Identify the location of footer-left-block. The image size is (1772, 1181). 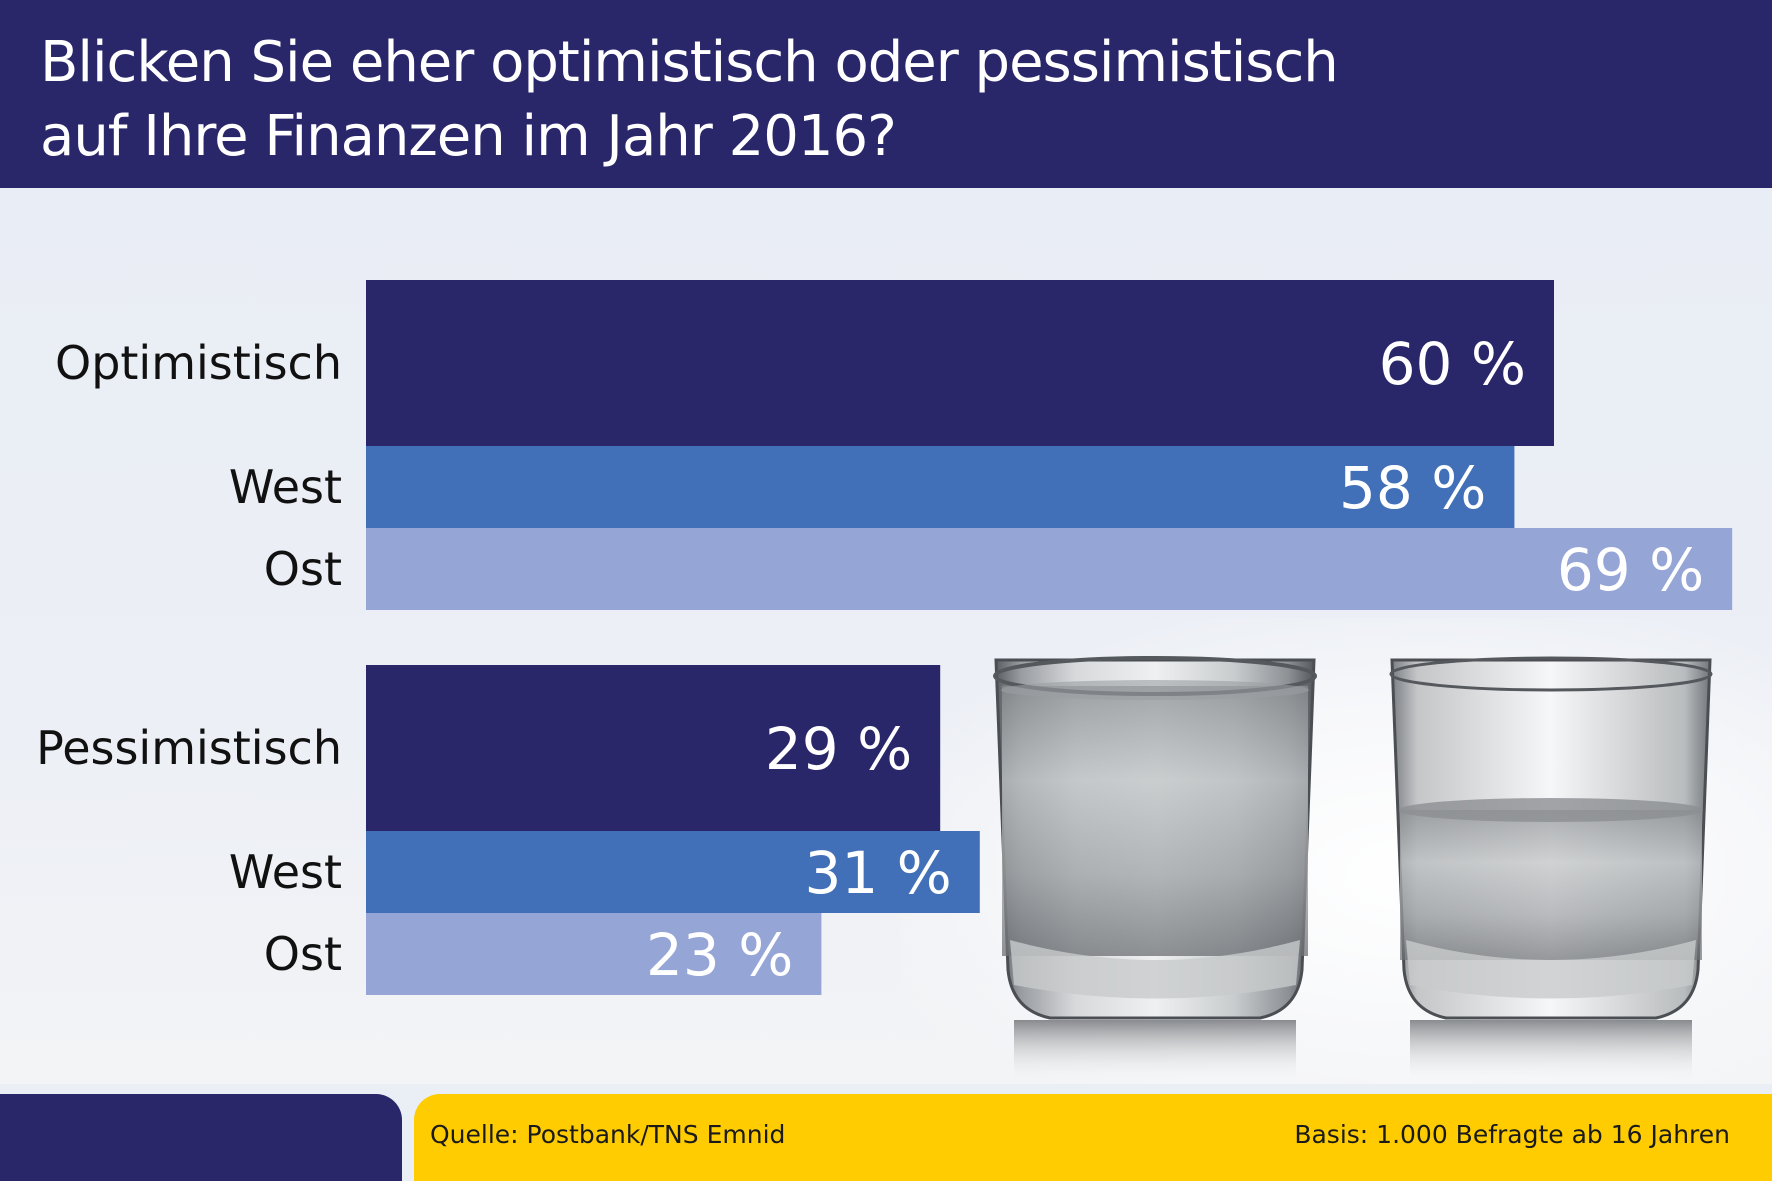
(201, 1137).